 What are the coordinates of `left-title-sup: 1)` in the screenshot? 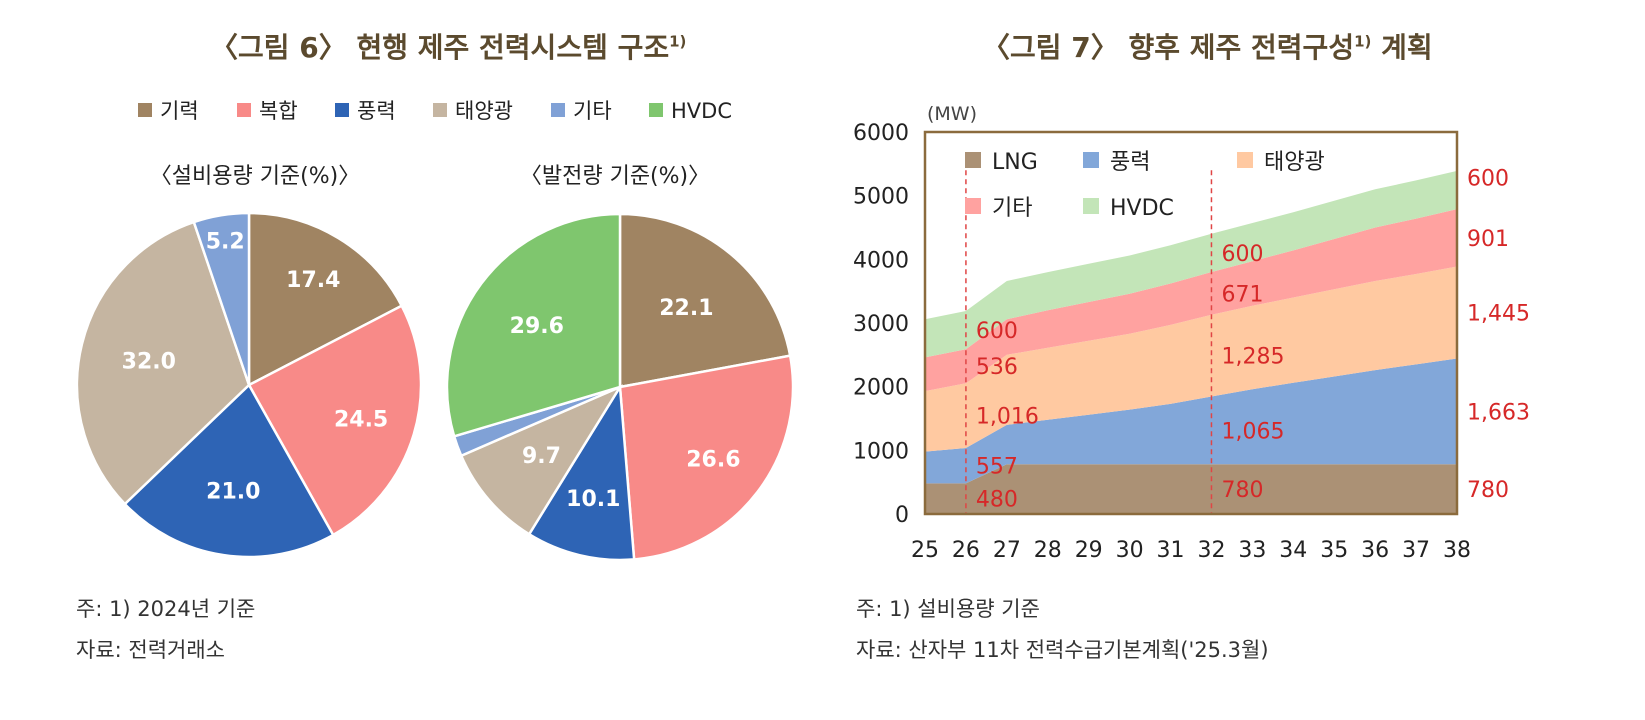 It's located at (678, 41).